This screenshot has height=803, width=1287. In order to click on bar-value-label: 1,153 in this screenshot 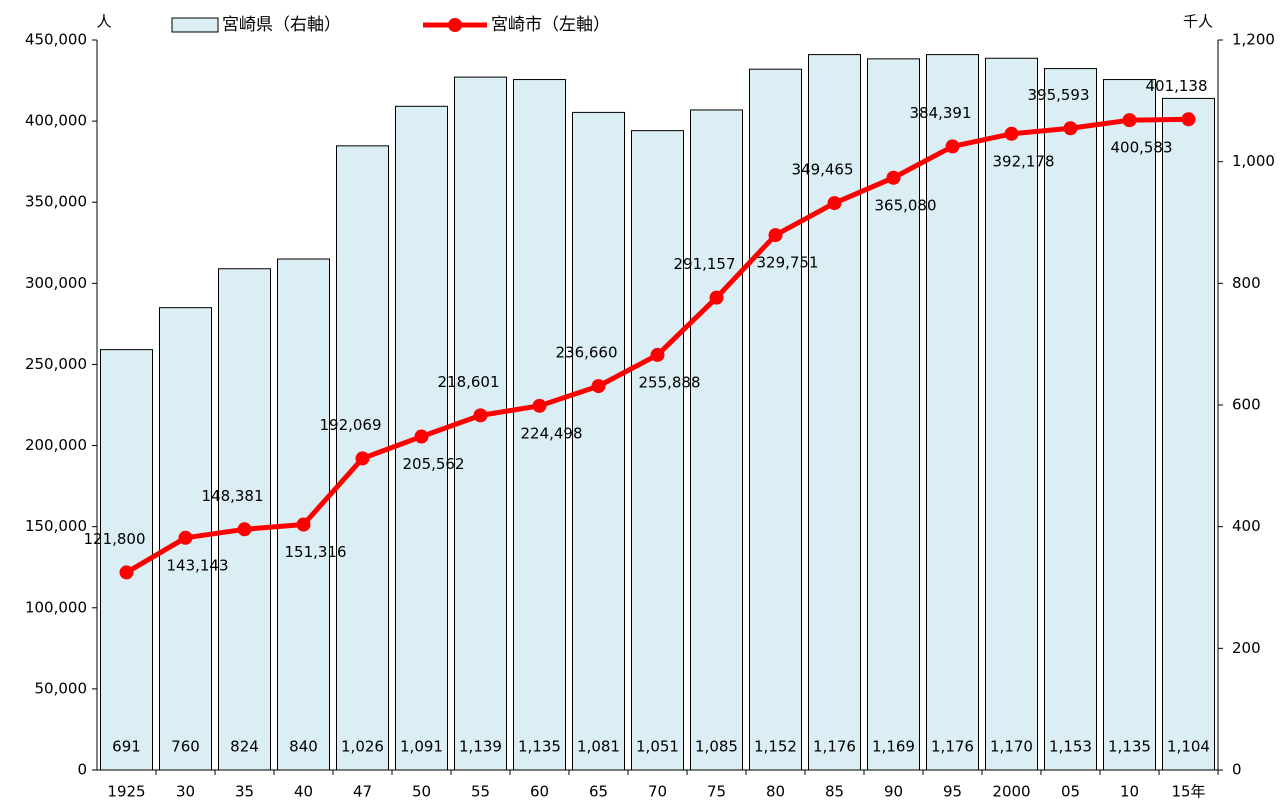, I will do `click(1070, 747)`.